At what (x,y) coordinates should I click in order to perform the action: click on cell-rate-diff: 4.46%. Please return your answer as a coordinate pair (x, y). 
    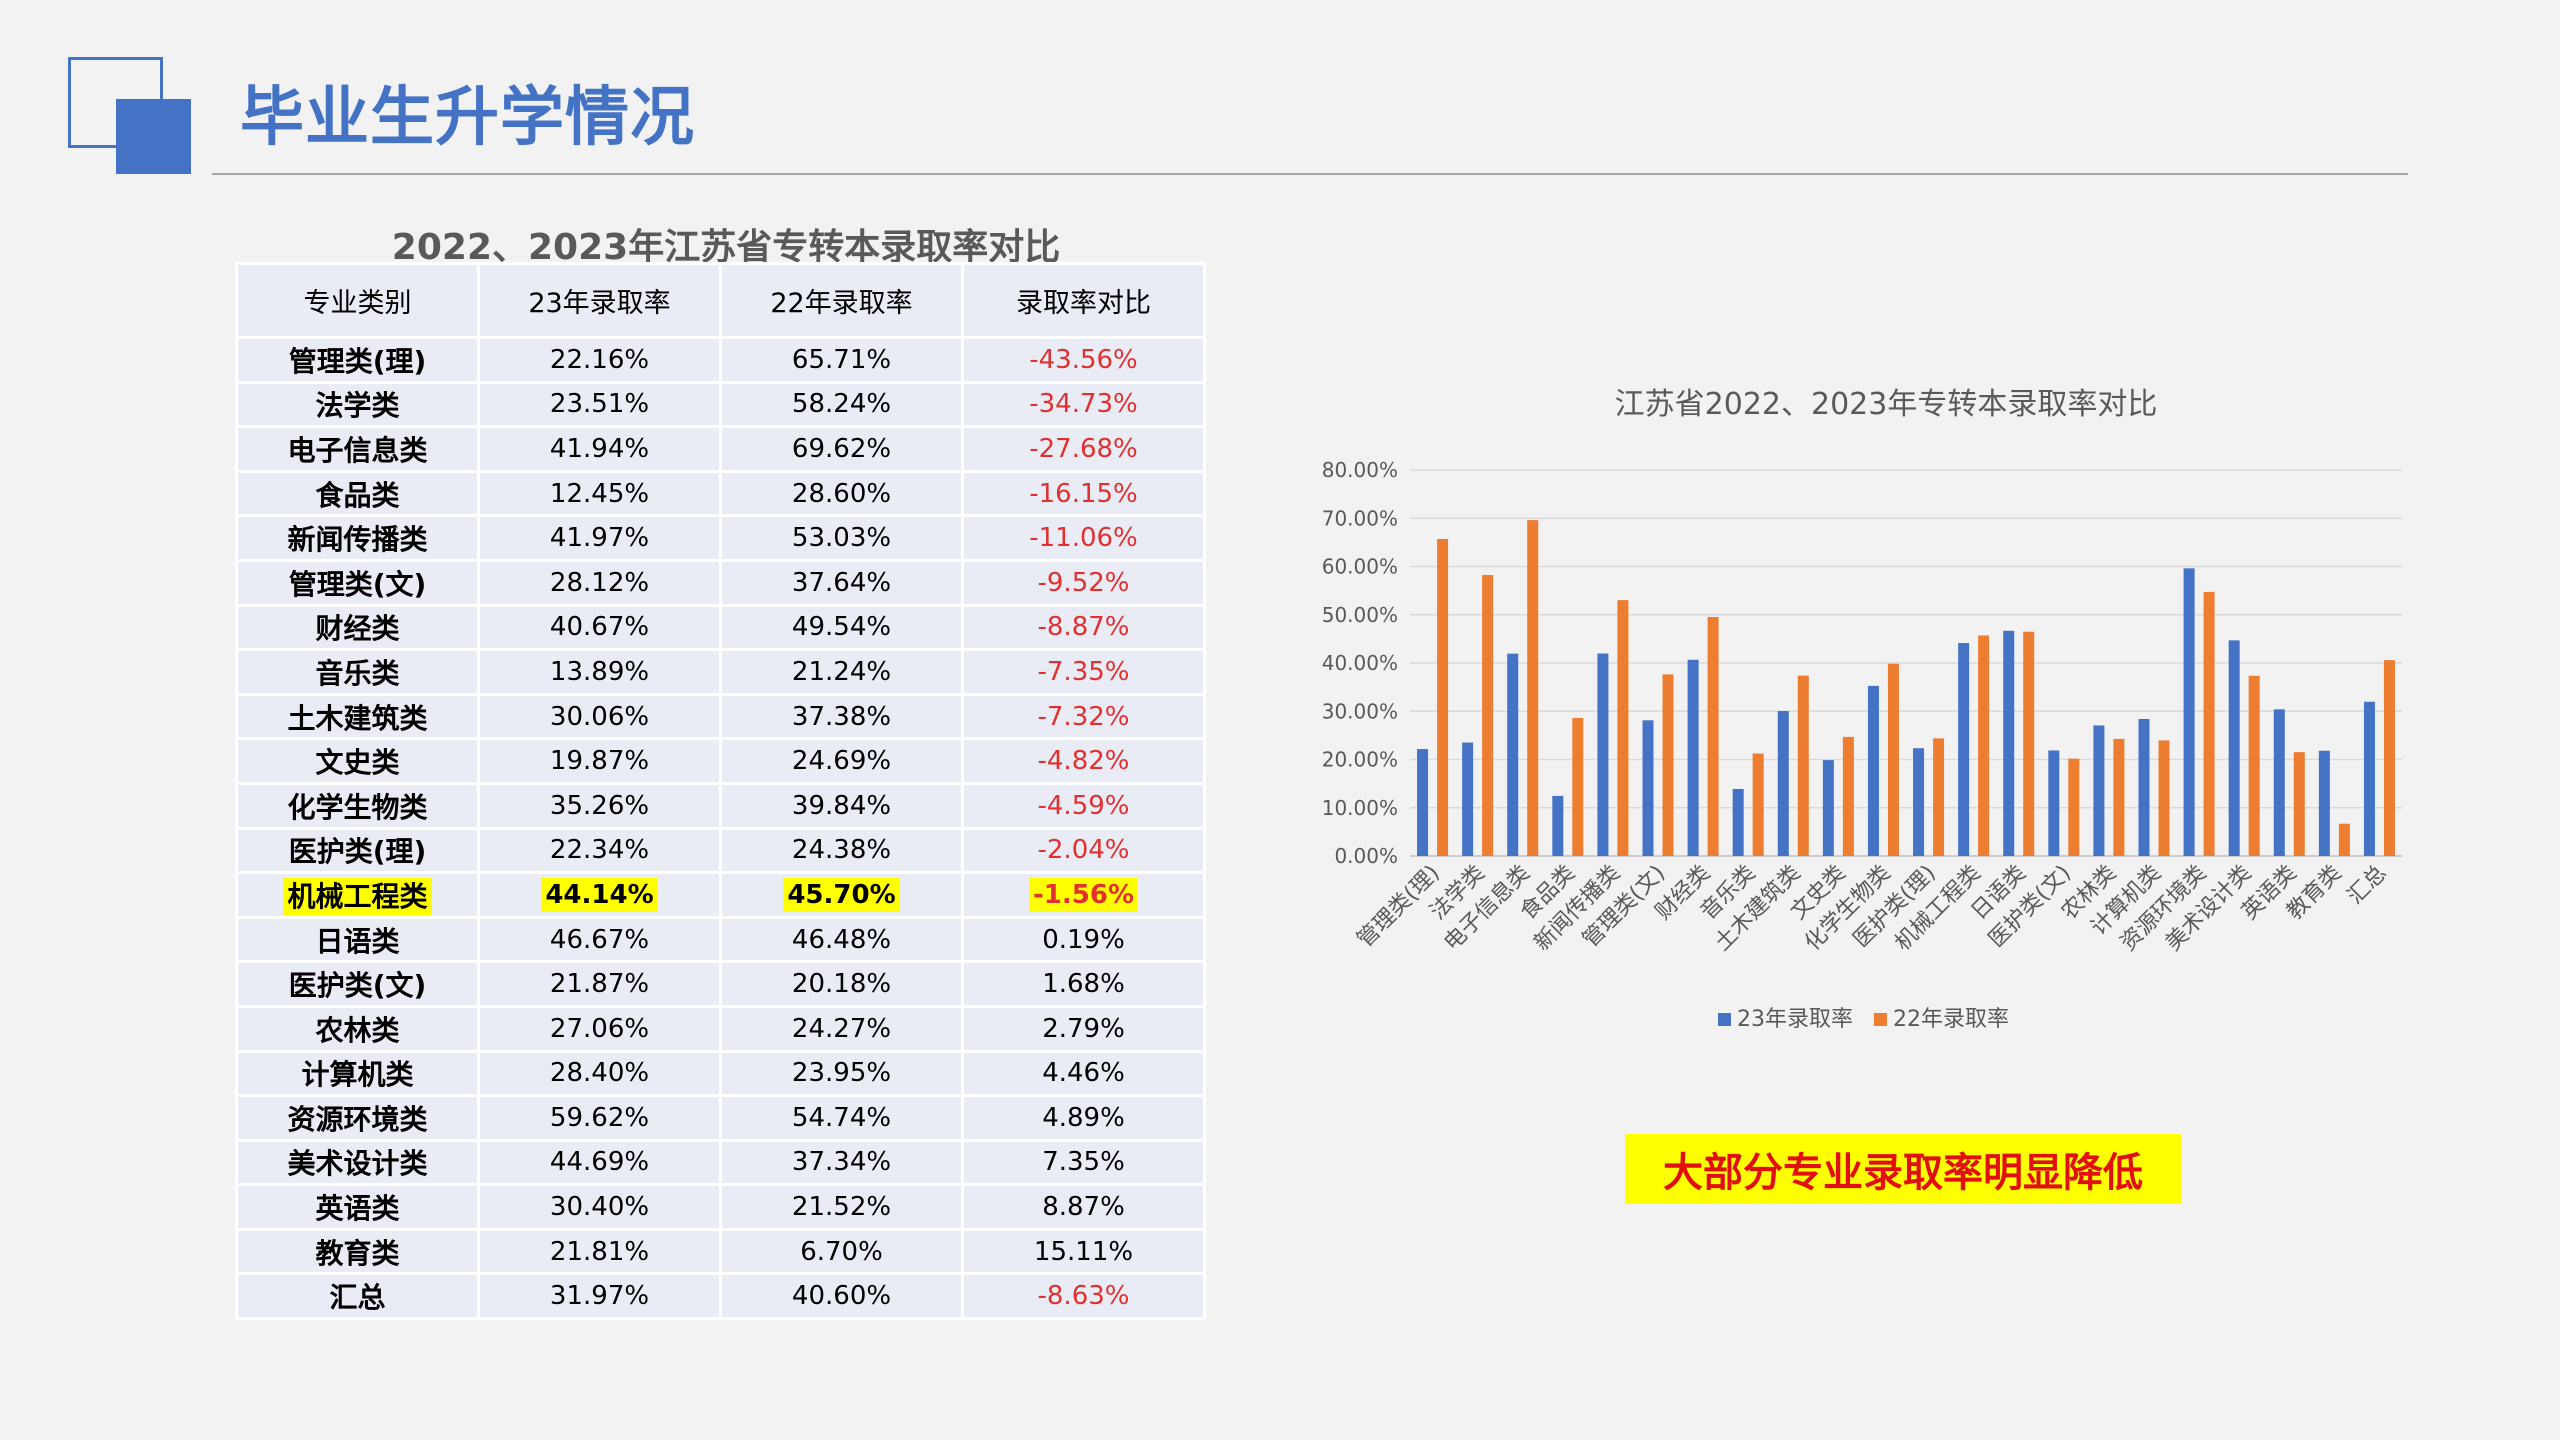
    Looking at the image, I should click on (1083, 1073).